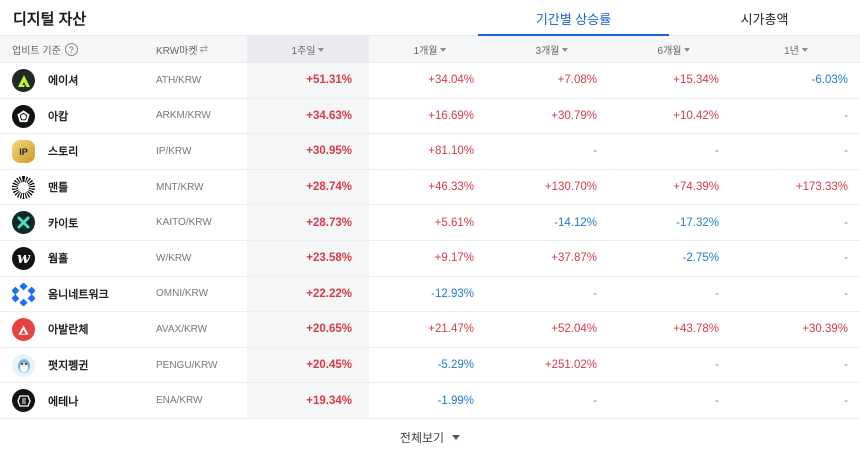  What do you see at coordinates (329, 400) in the screenshot?
I see `change-w1: +19.34%` at bounding box center [329, 400].